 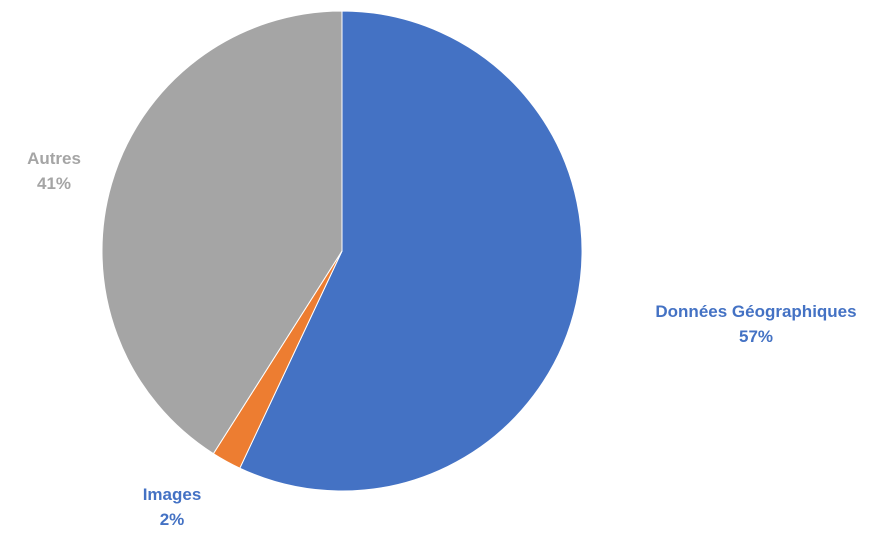 I want to click on slice-data-label: Autres 41%, so click(x=54, y=171).